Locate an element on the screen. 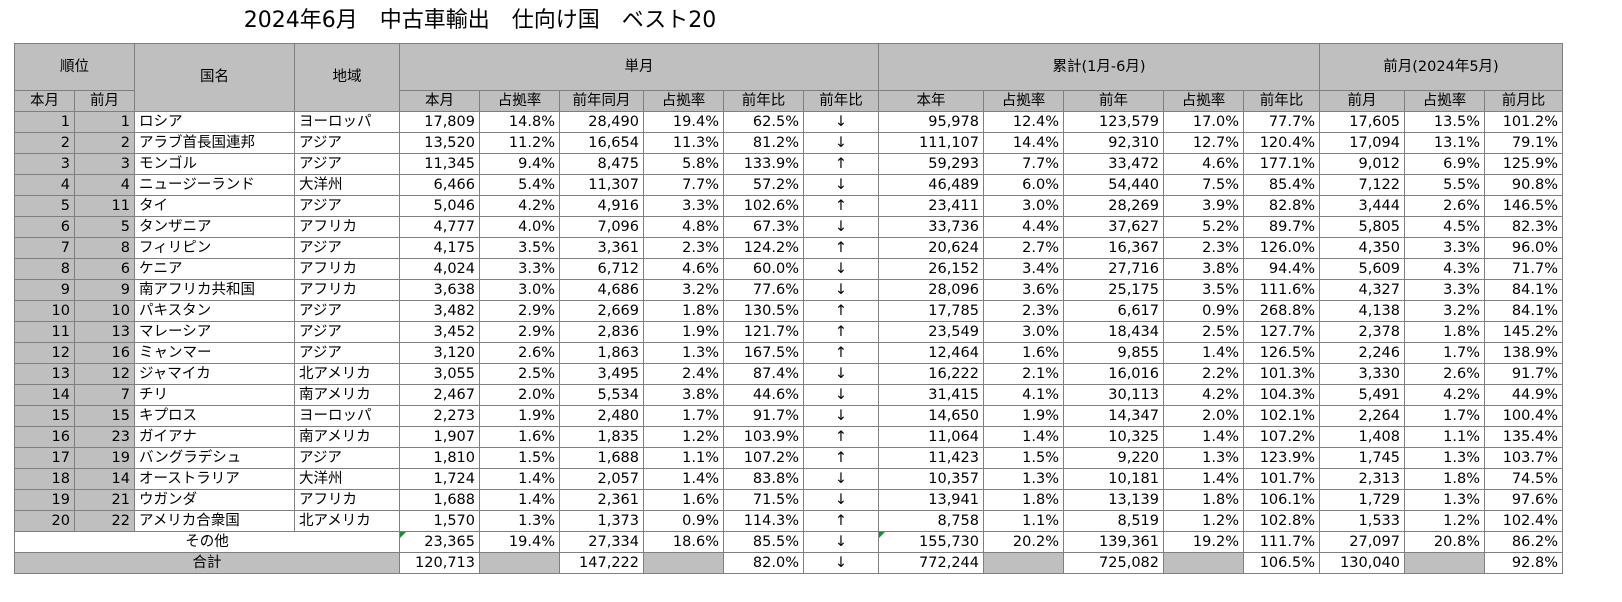 The height and width of the screenshot is (602, 1622). cum-current: 23,549 is located at coordinates (931, 332).